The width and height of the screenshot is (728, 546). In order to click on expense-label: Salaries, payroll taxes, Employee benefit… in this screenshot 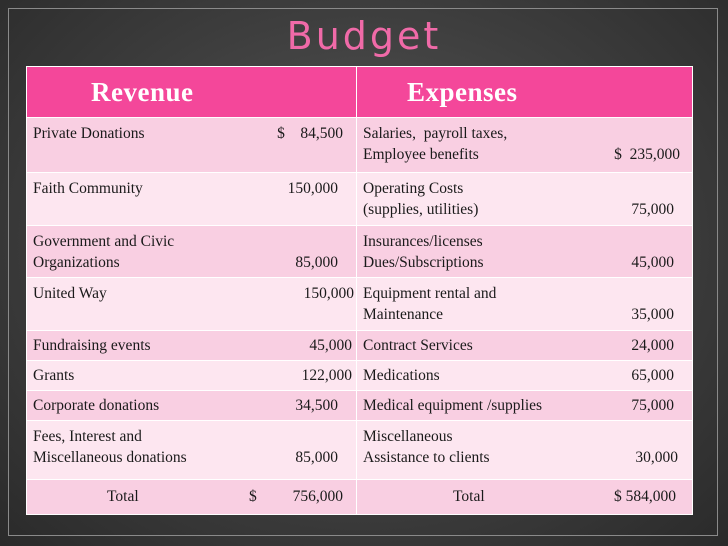, I will do `click(435, 144)`.